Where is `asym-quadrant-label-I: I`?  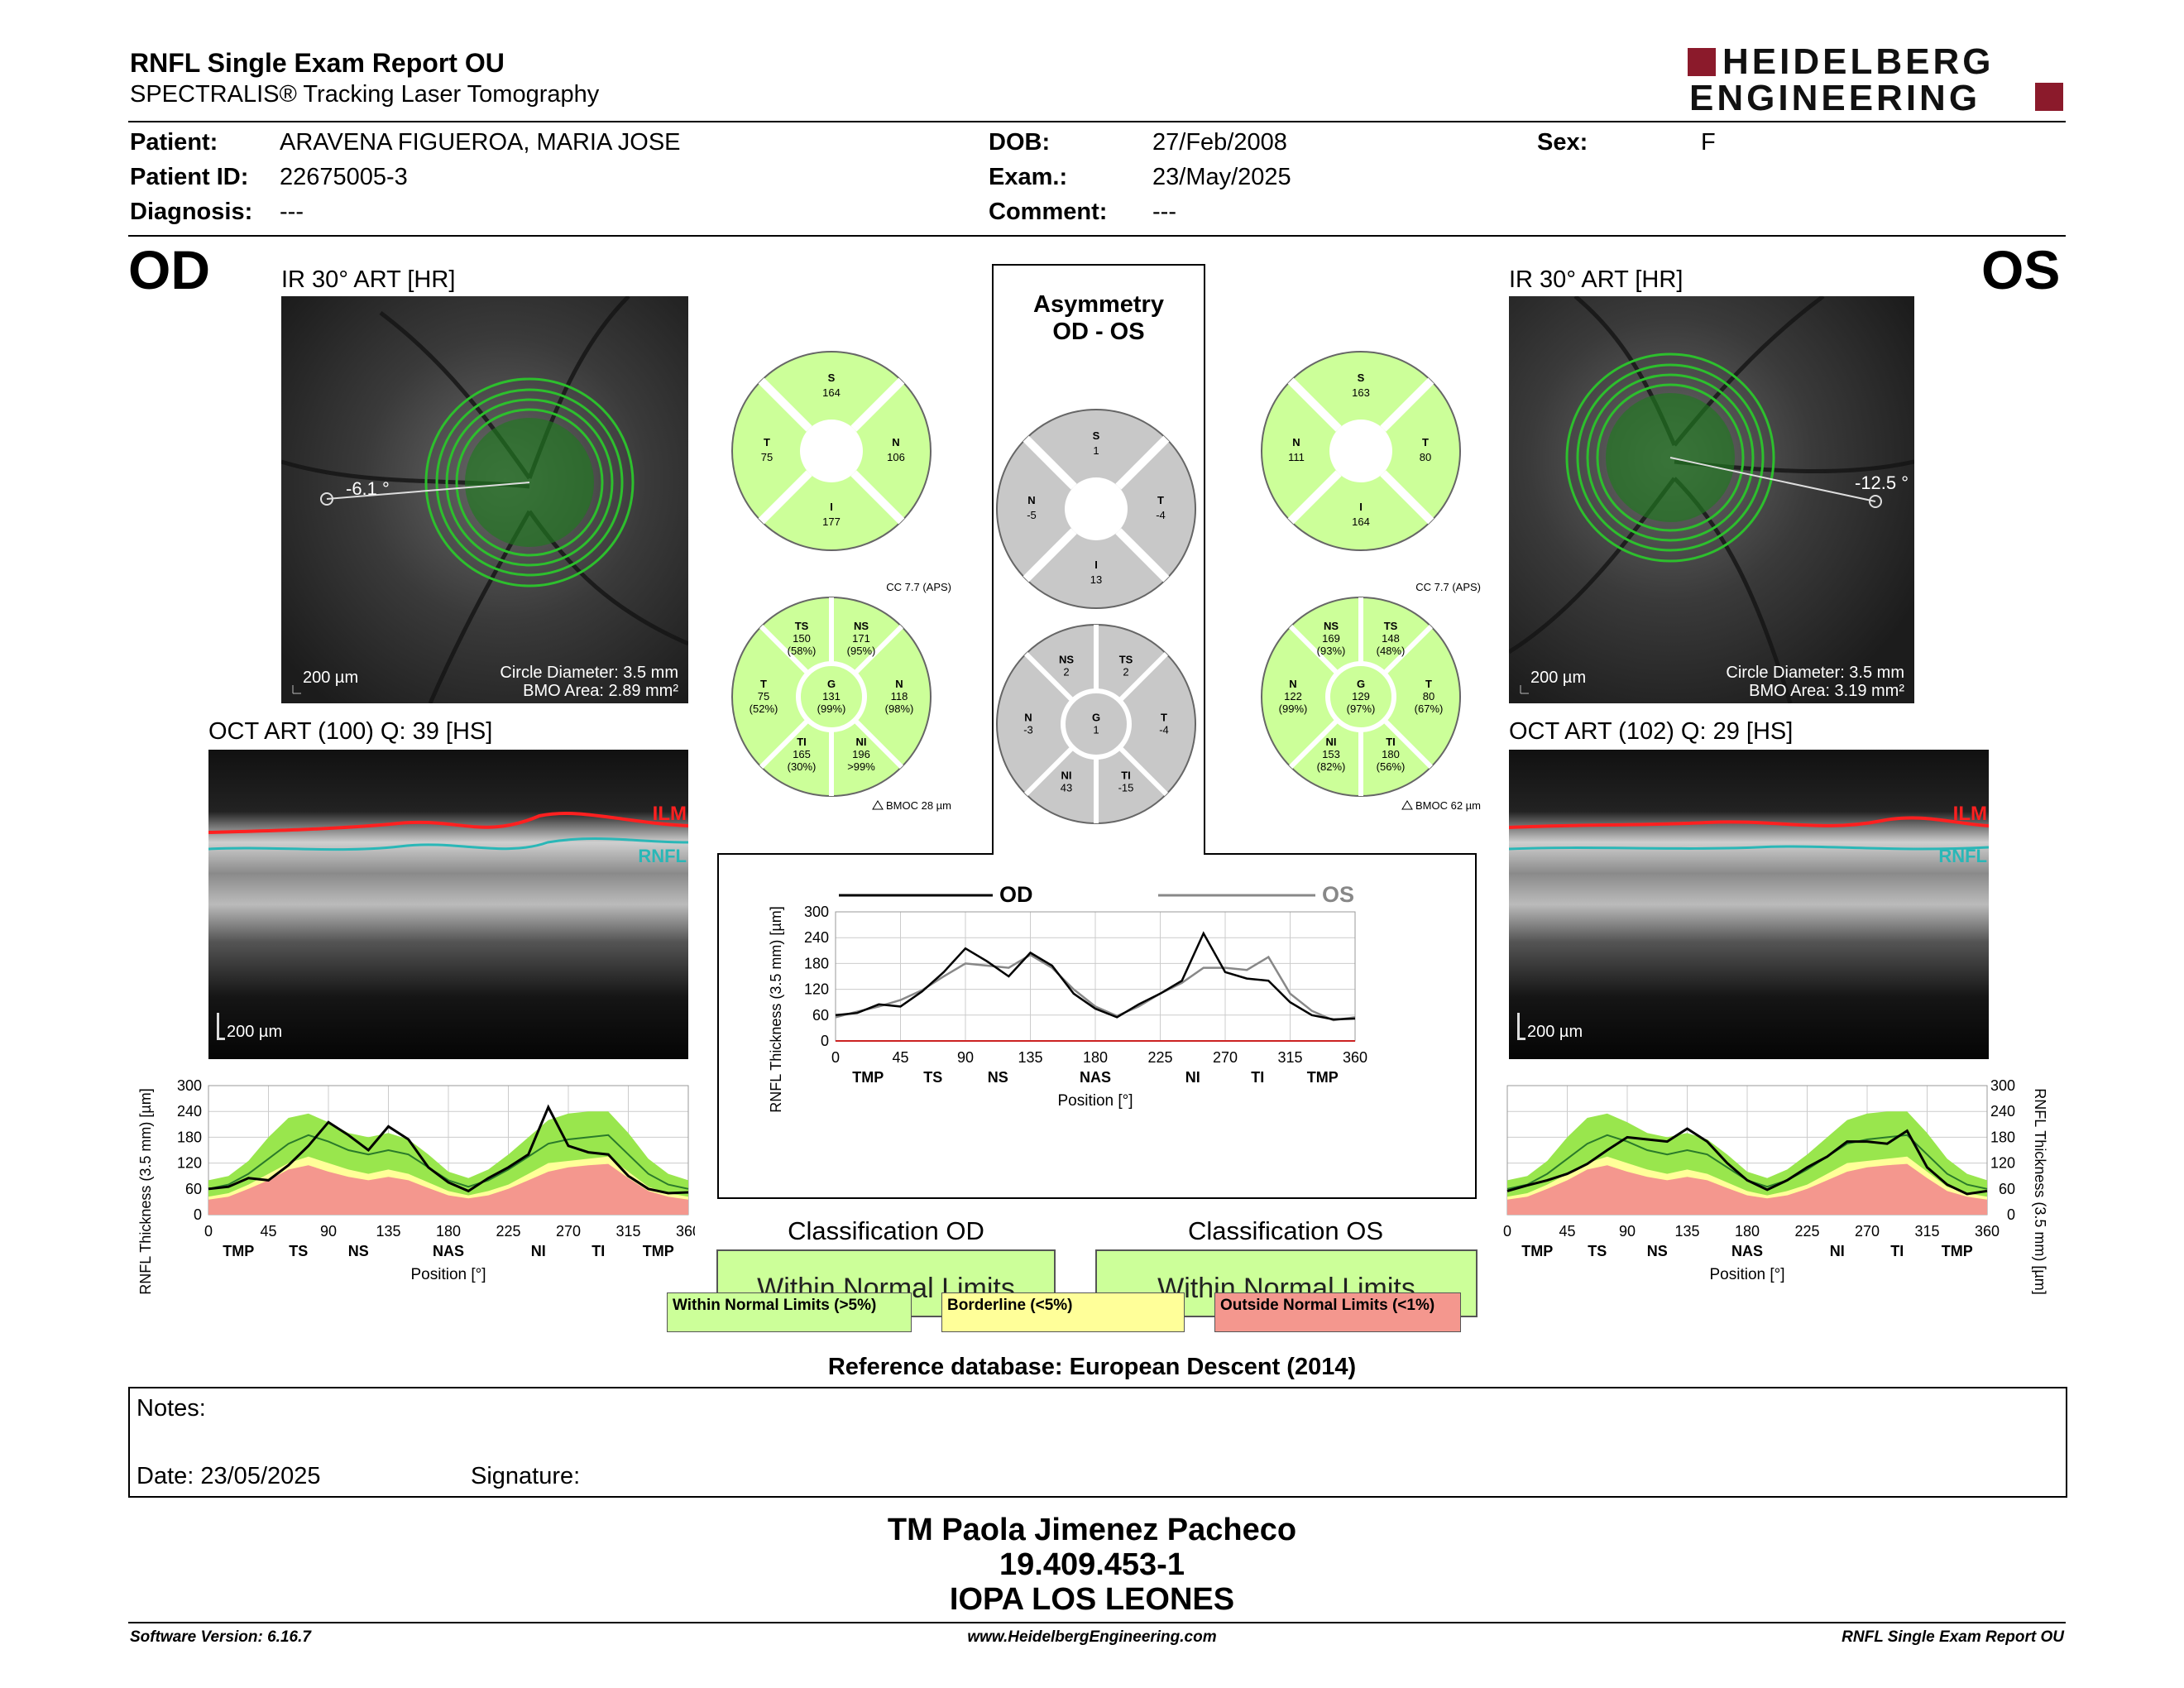
asym-quadrant-label-I: I is located at coordinates (1096, 565).